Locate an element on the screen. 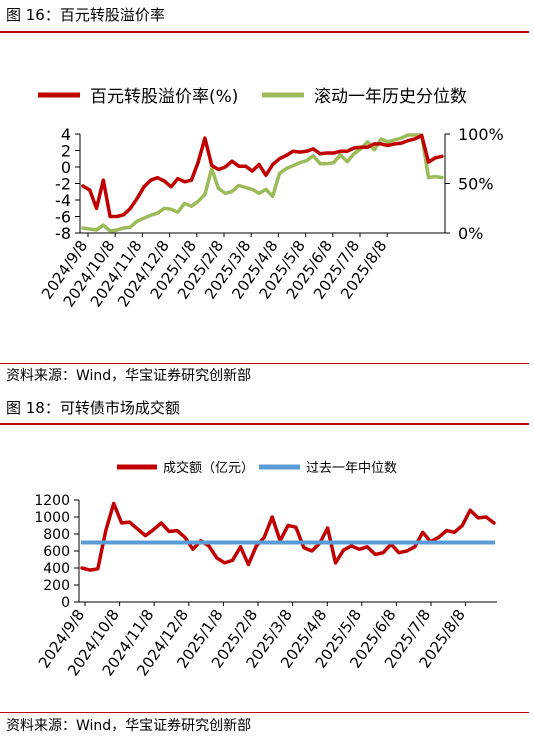 The height and width of the screenshot is (742, 534). y-tick-label: 400 is located at coordinates (56, 569).